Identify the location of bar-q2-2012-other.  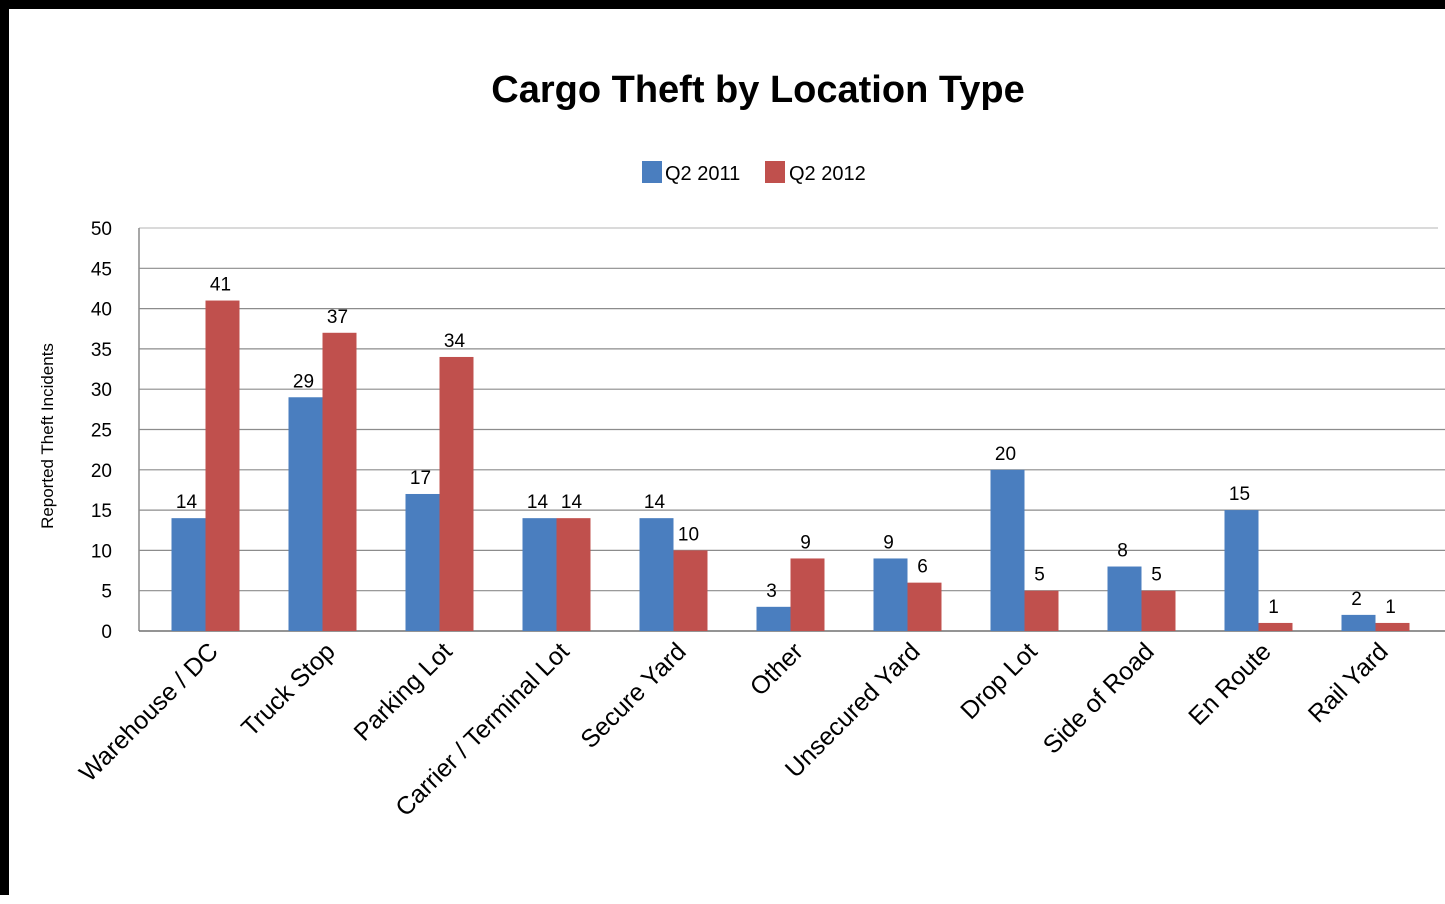
(807, 594).